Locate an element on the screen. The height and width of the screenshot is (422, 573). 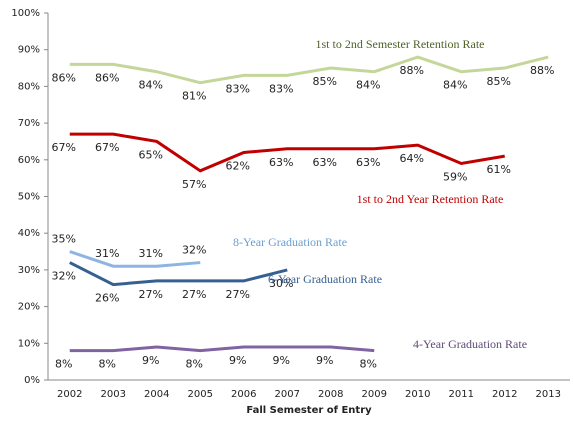
x-tick-label: 2005 is located at coordinates (200, 394).